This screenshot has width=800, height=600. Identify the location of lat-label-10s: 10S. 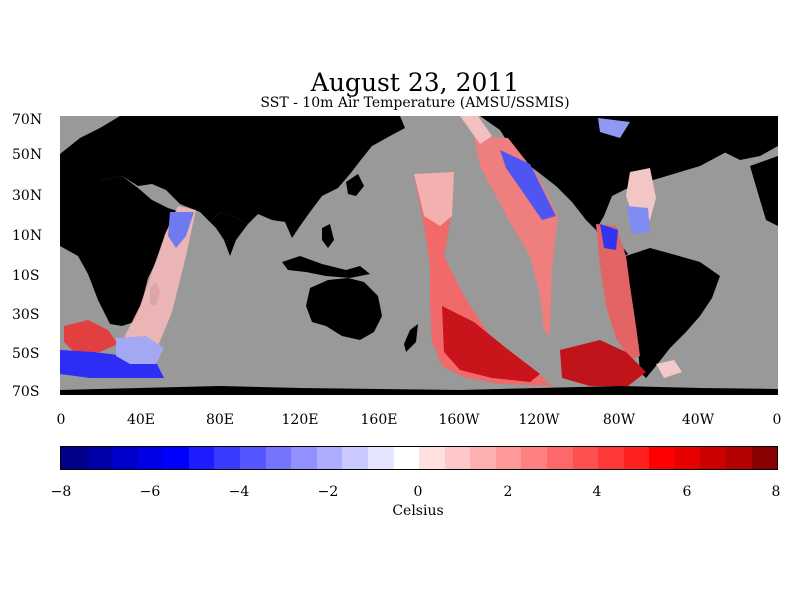
(26, 276).